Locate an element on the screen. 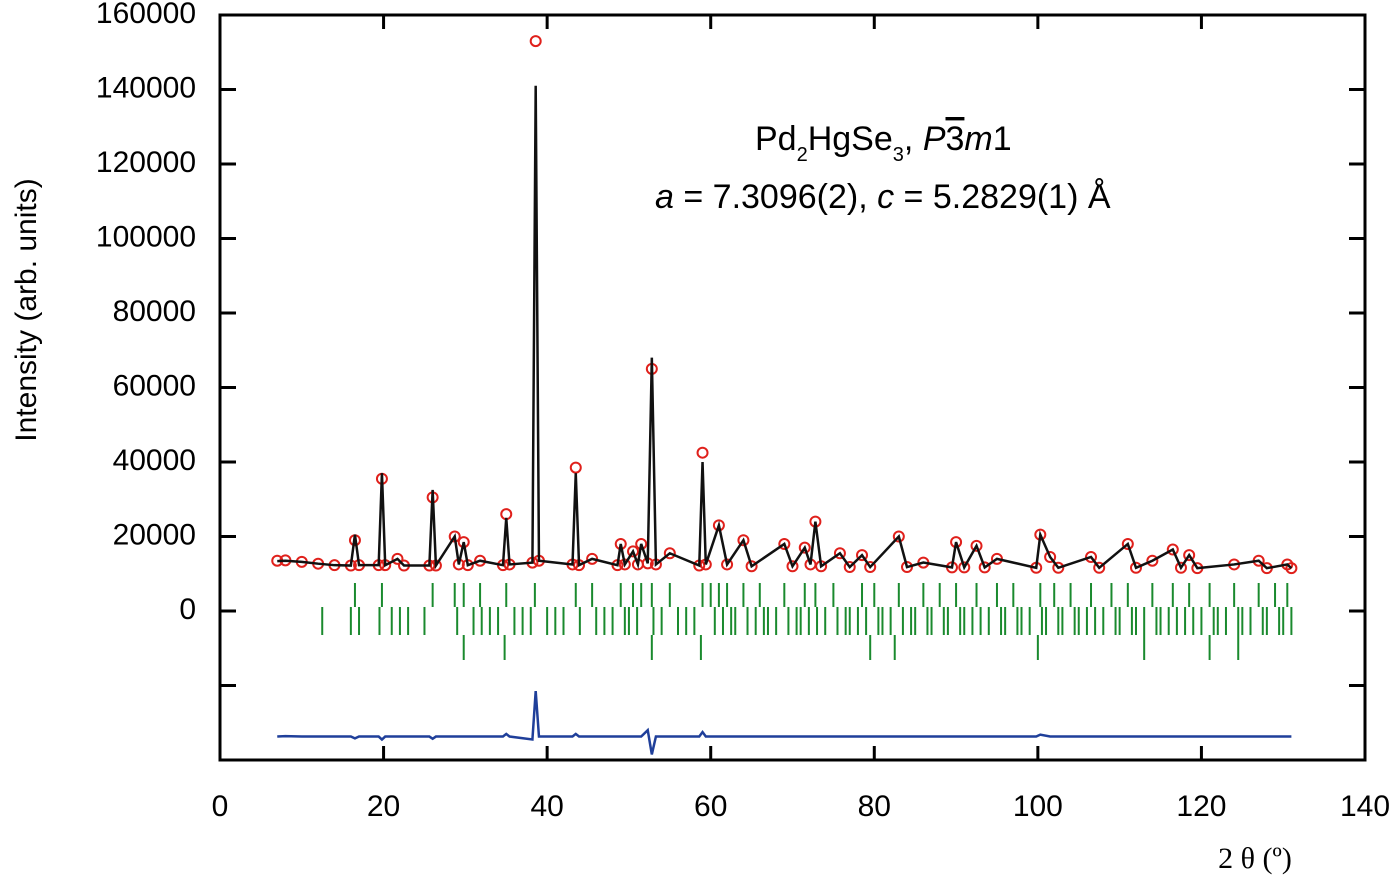 This screenshot has height=884, width=1400. y-tick-label: 20000 is located at coordinates (154, 534).